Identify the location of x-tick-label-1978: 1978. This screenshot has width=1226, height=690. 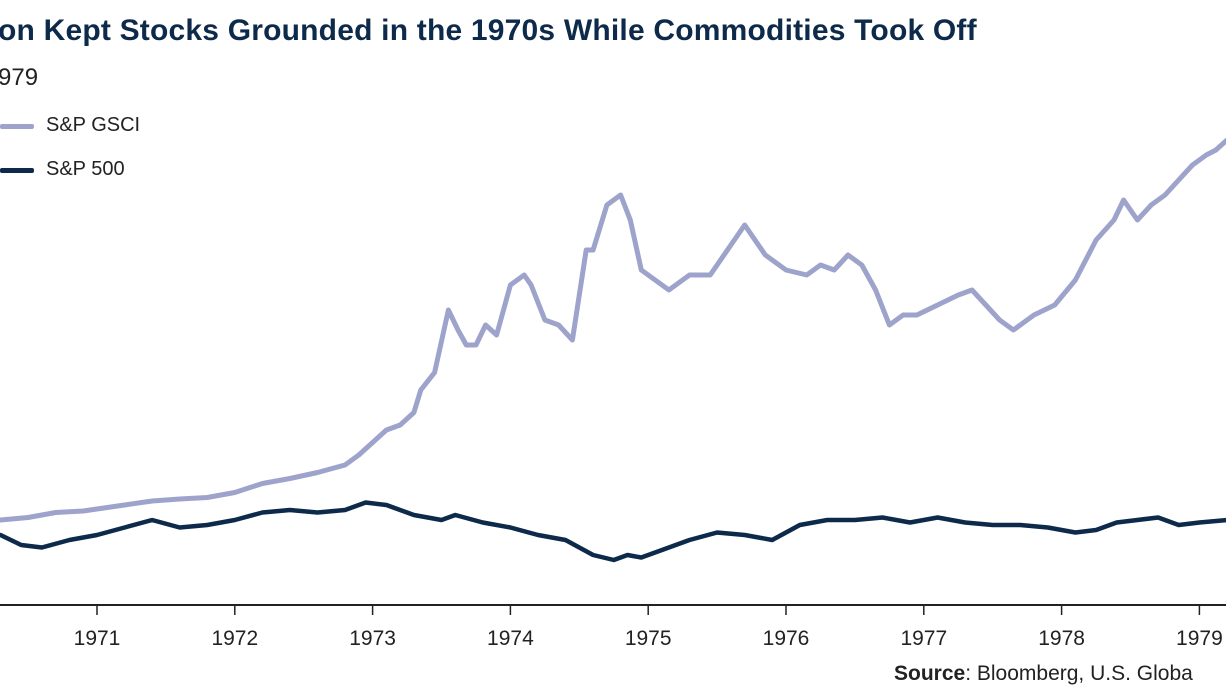
(1061, 638).